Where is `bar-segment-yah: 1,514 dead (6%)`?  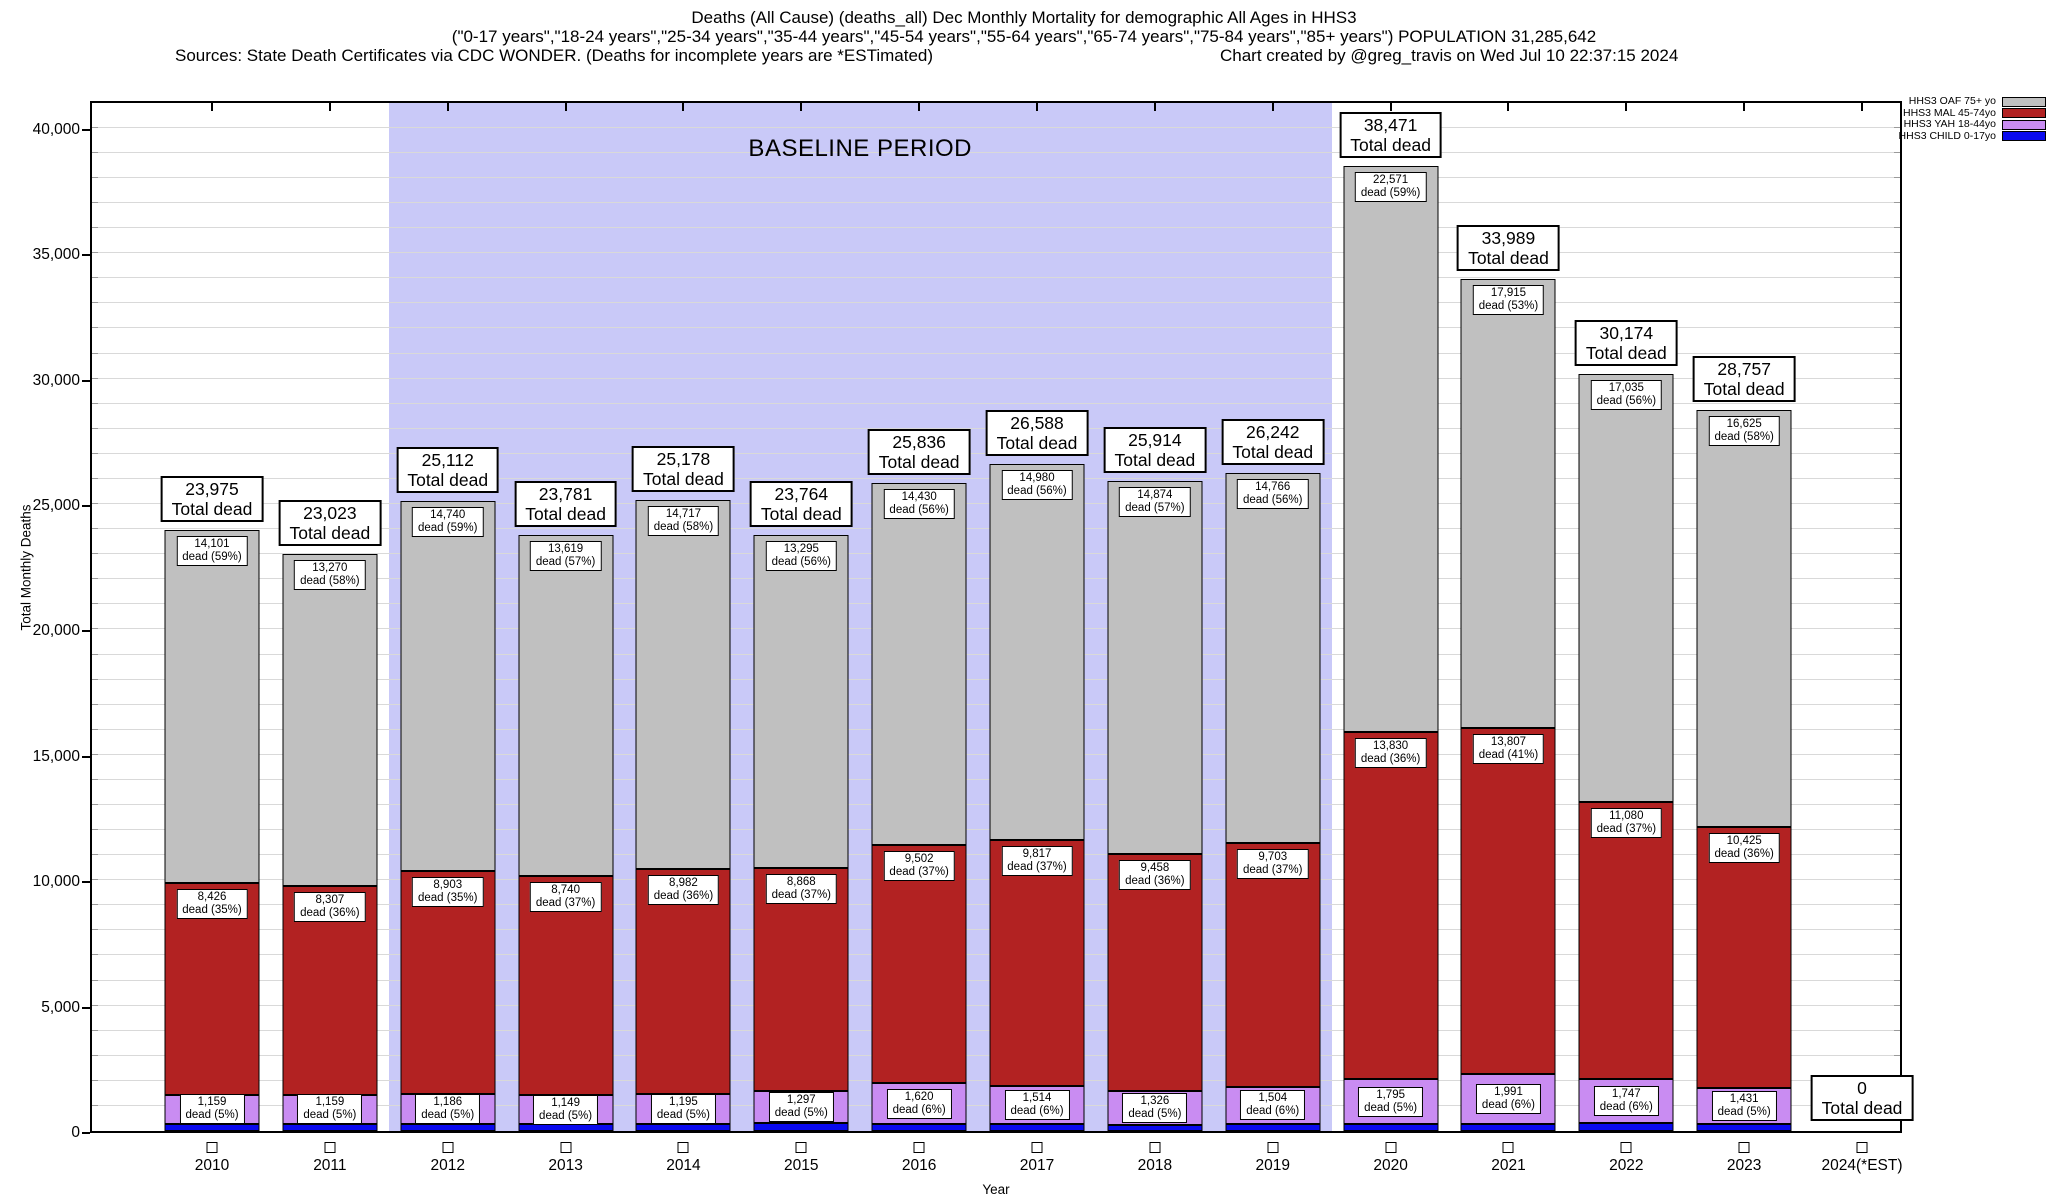 bar-segment-yah: 1,514 dead (6%) is located at coordinates (1037, 1105).